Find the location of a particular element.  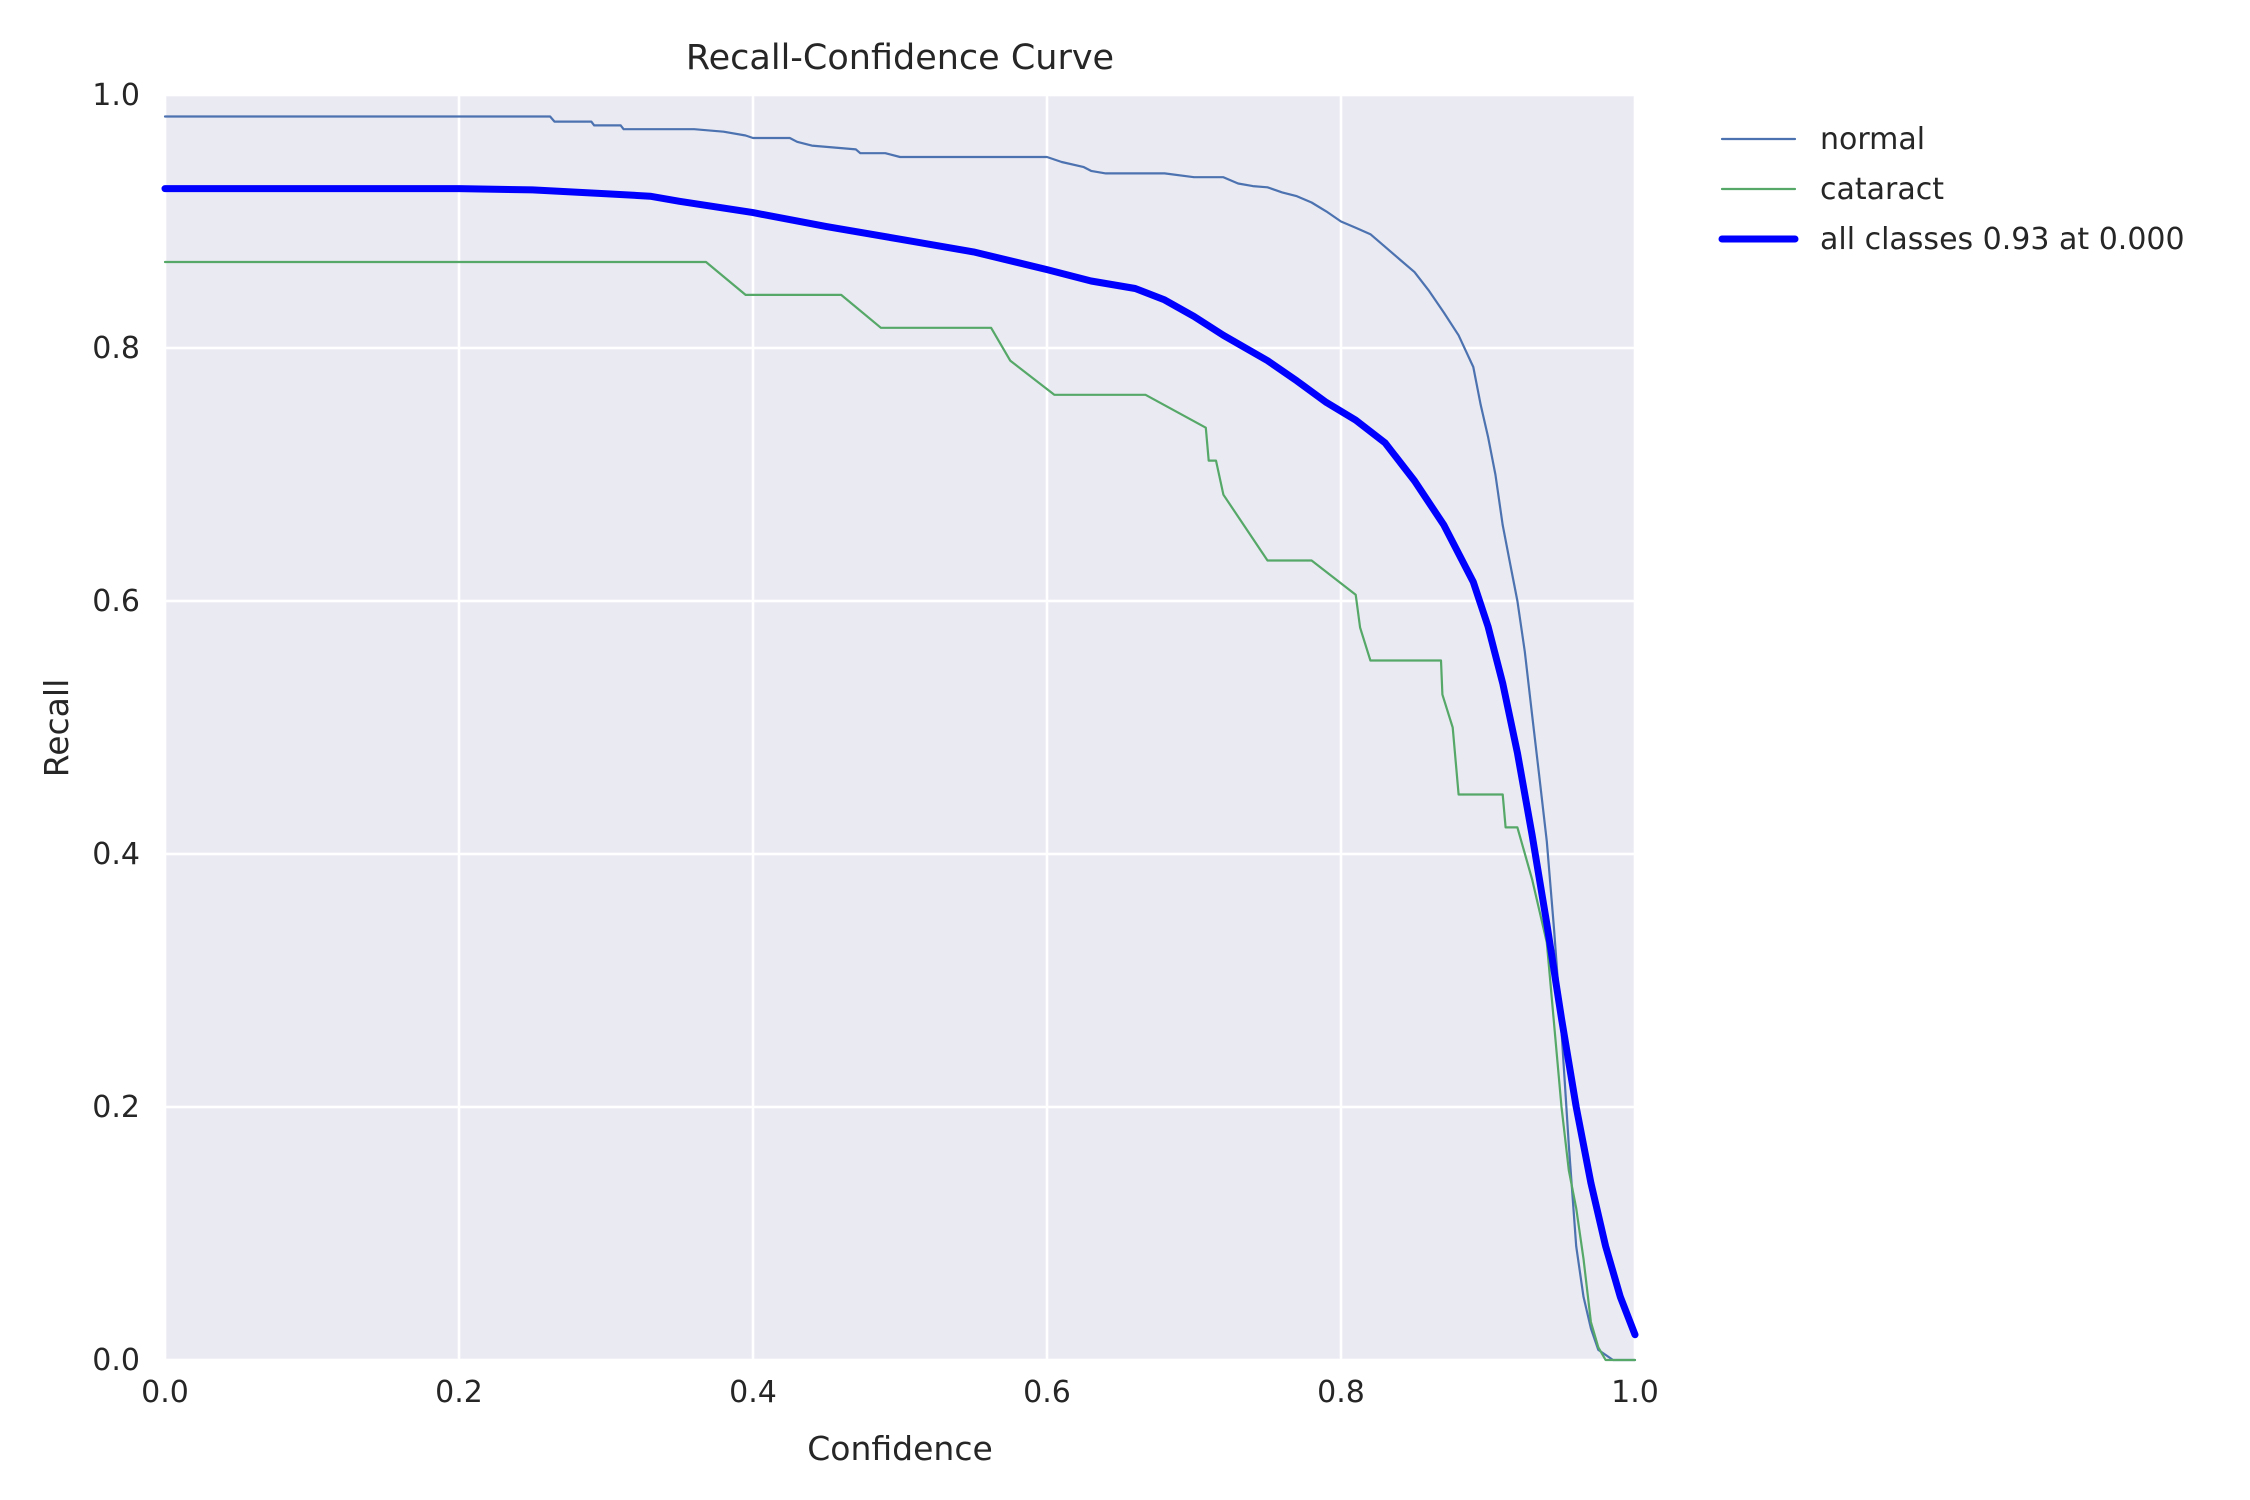

x-tick-label: 0.2 is located at coordinates (459, 1392).